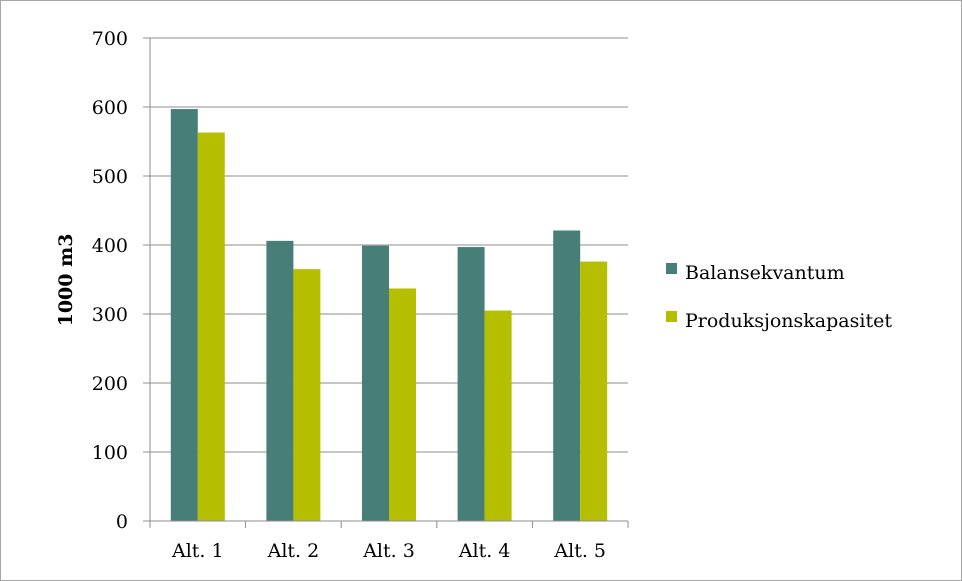 This screenshot has width=962, height=581. I want to click on x-tick-label: Alt. 1, so click(197, 551).